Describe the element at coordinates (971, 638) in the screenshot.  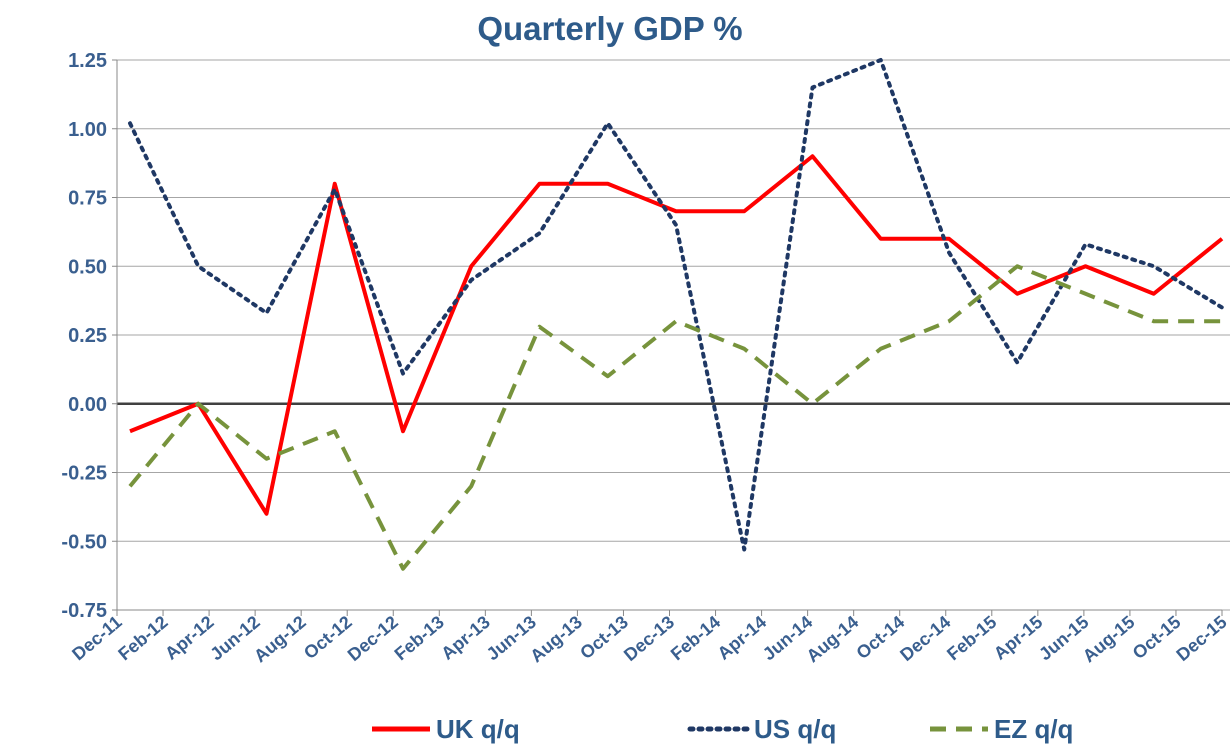
I see `x-tick-label: Feb-15` at that location.